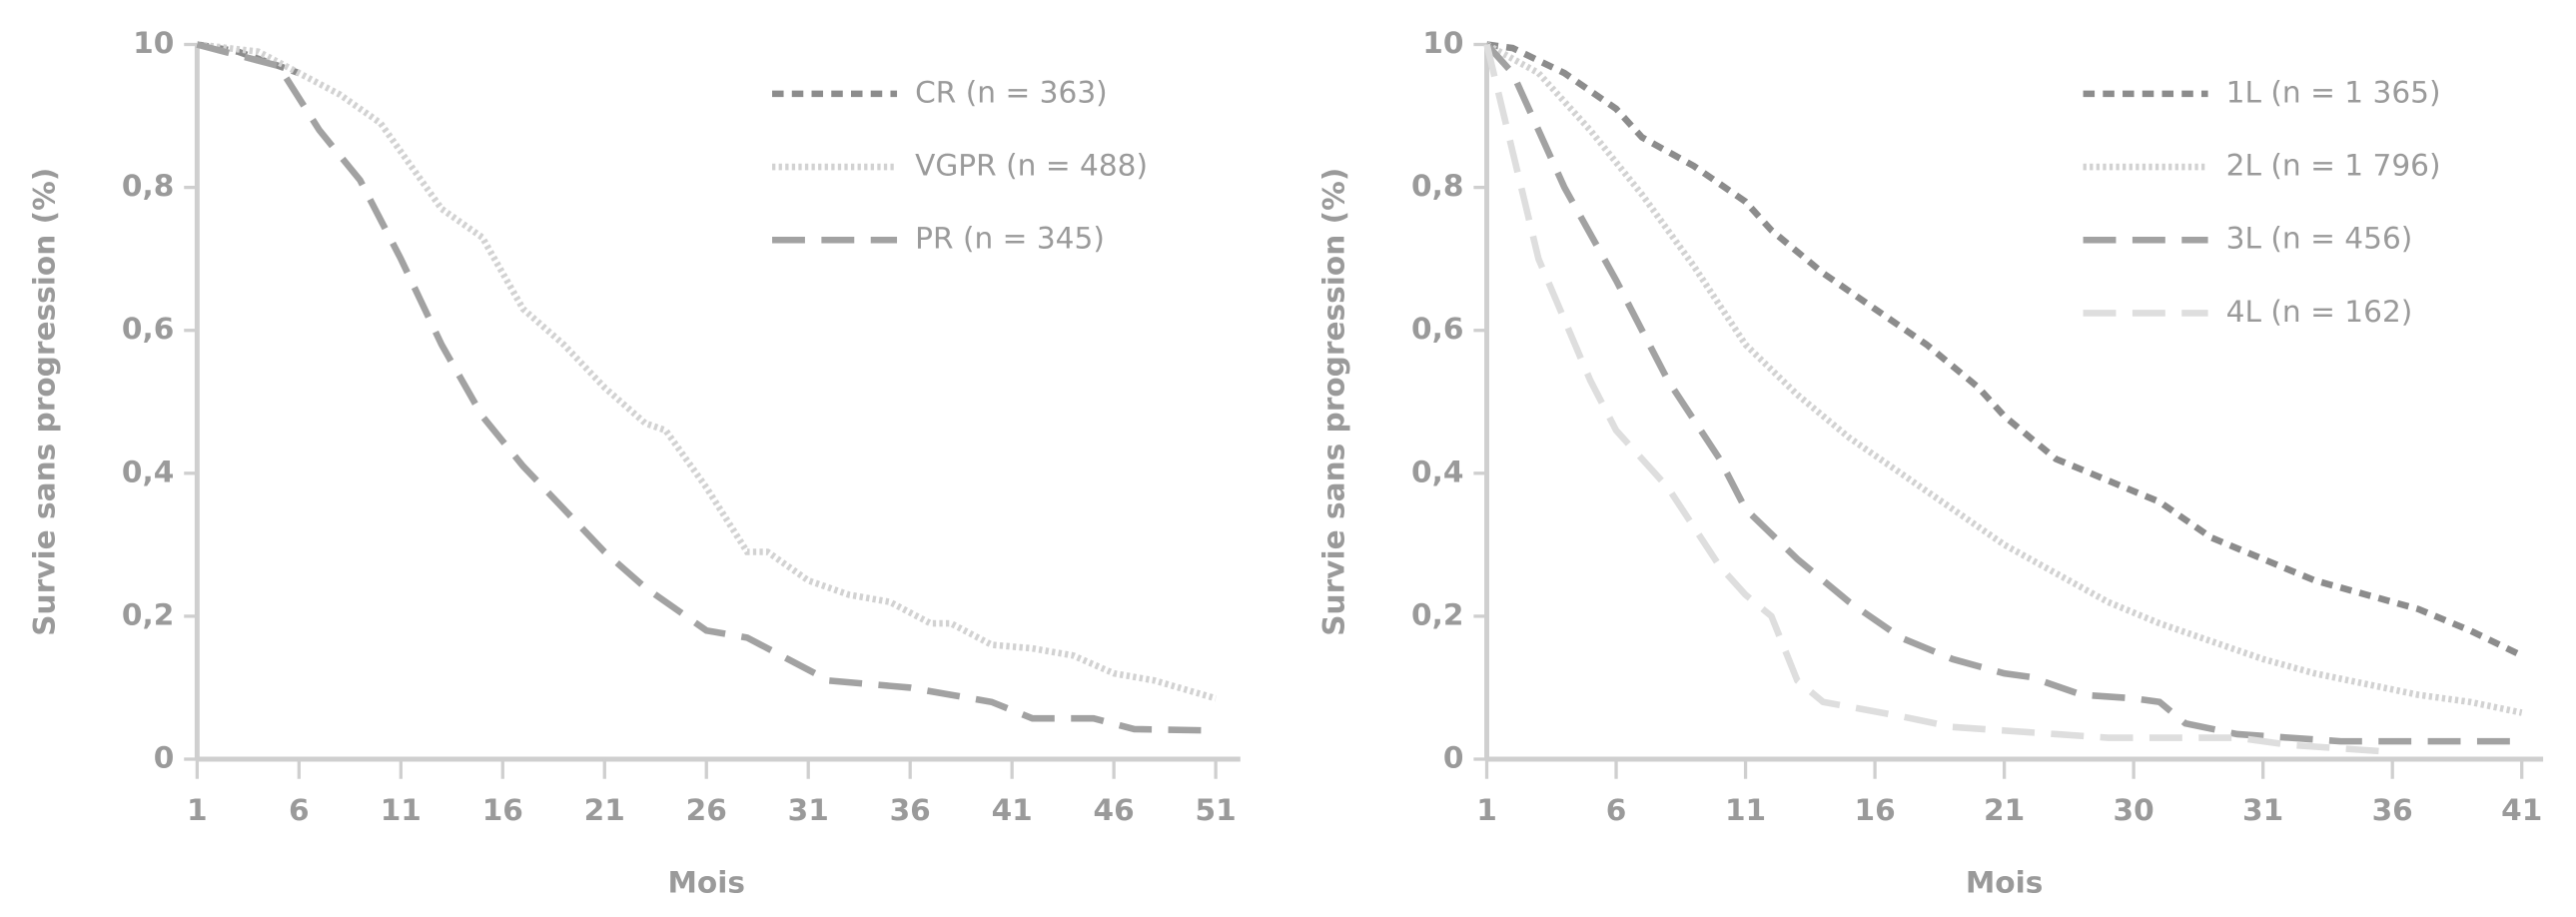 This screenshot has width=2576, height=917. What do you see at coordinates (1031, 166) in the screenshot?
I see `legend-label: VGPR (n = 488)` at bounding box center [1031, 166].